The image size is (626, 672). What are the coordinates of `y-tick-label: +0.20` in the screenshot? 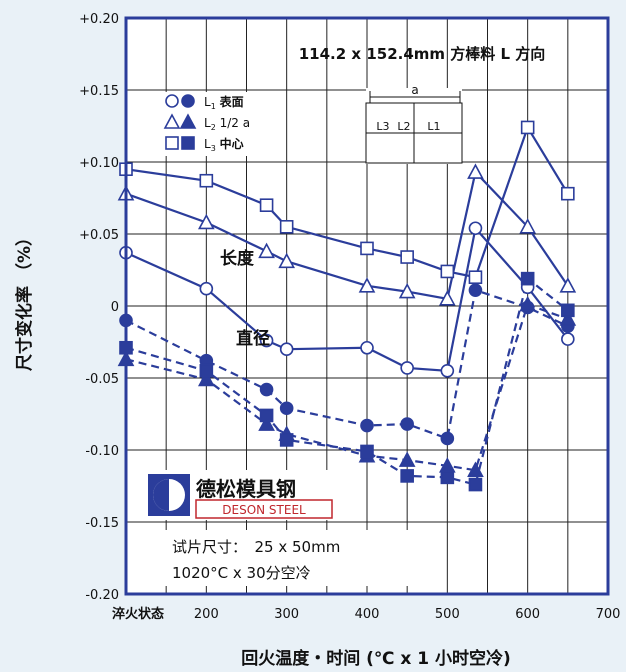 It's located at (99, 19).